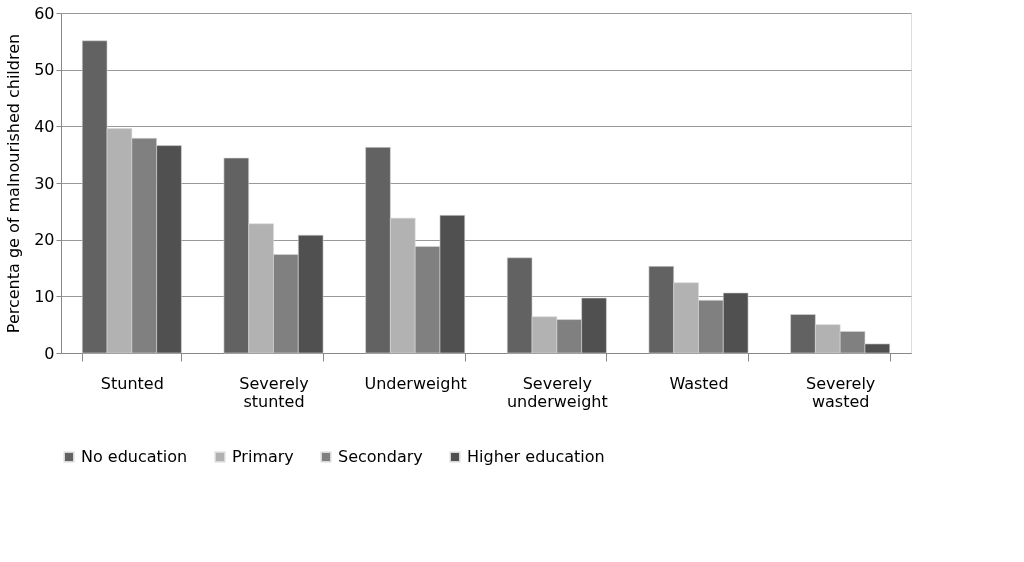 Image resolution: width=1024 pixels, height=562 pixels. I want to click on legend-label: Secondary, so click(380, 456).